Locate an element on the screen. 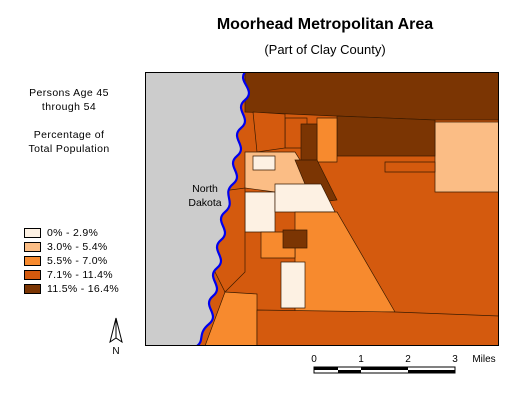  legend-label: 0% - 2.9% is located at coordinates (73, 233).